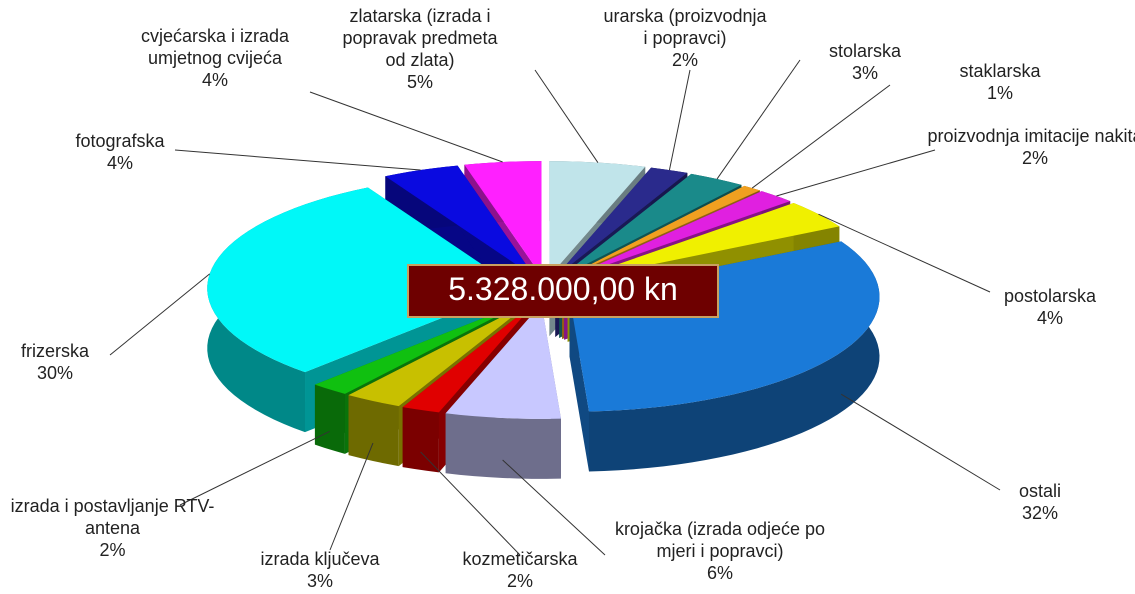 Image resolution: width=1135 pixels, height=594 pixels. I want to click on slice-label: cvjećarska i izrada umjetnog cvijeća 4%, so click(215, 58).